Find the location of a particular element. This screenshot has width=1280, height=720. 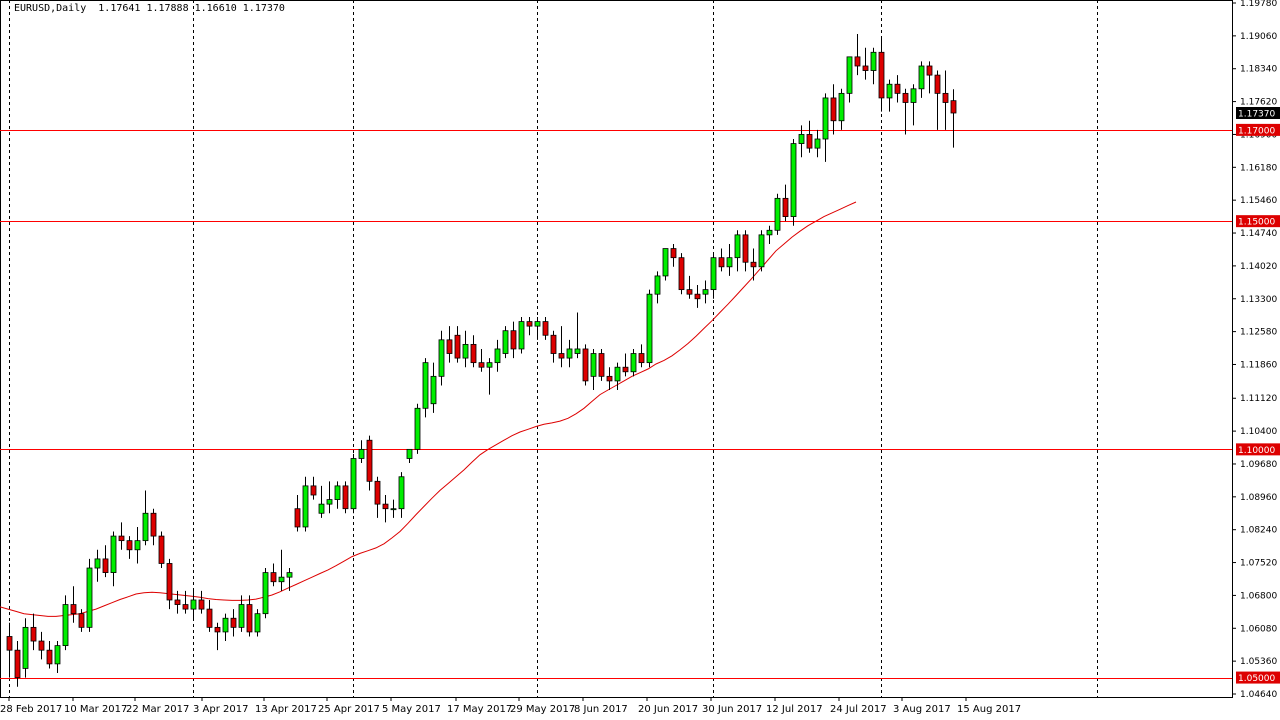

price-tags: 1.17000 1.15000 1.10000 1.05000 1.17370 is located at coordinates (1258, 395).